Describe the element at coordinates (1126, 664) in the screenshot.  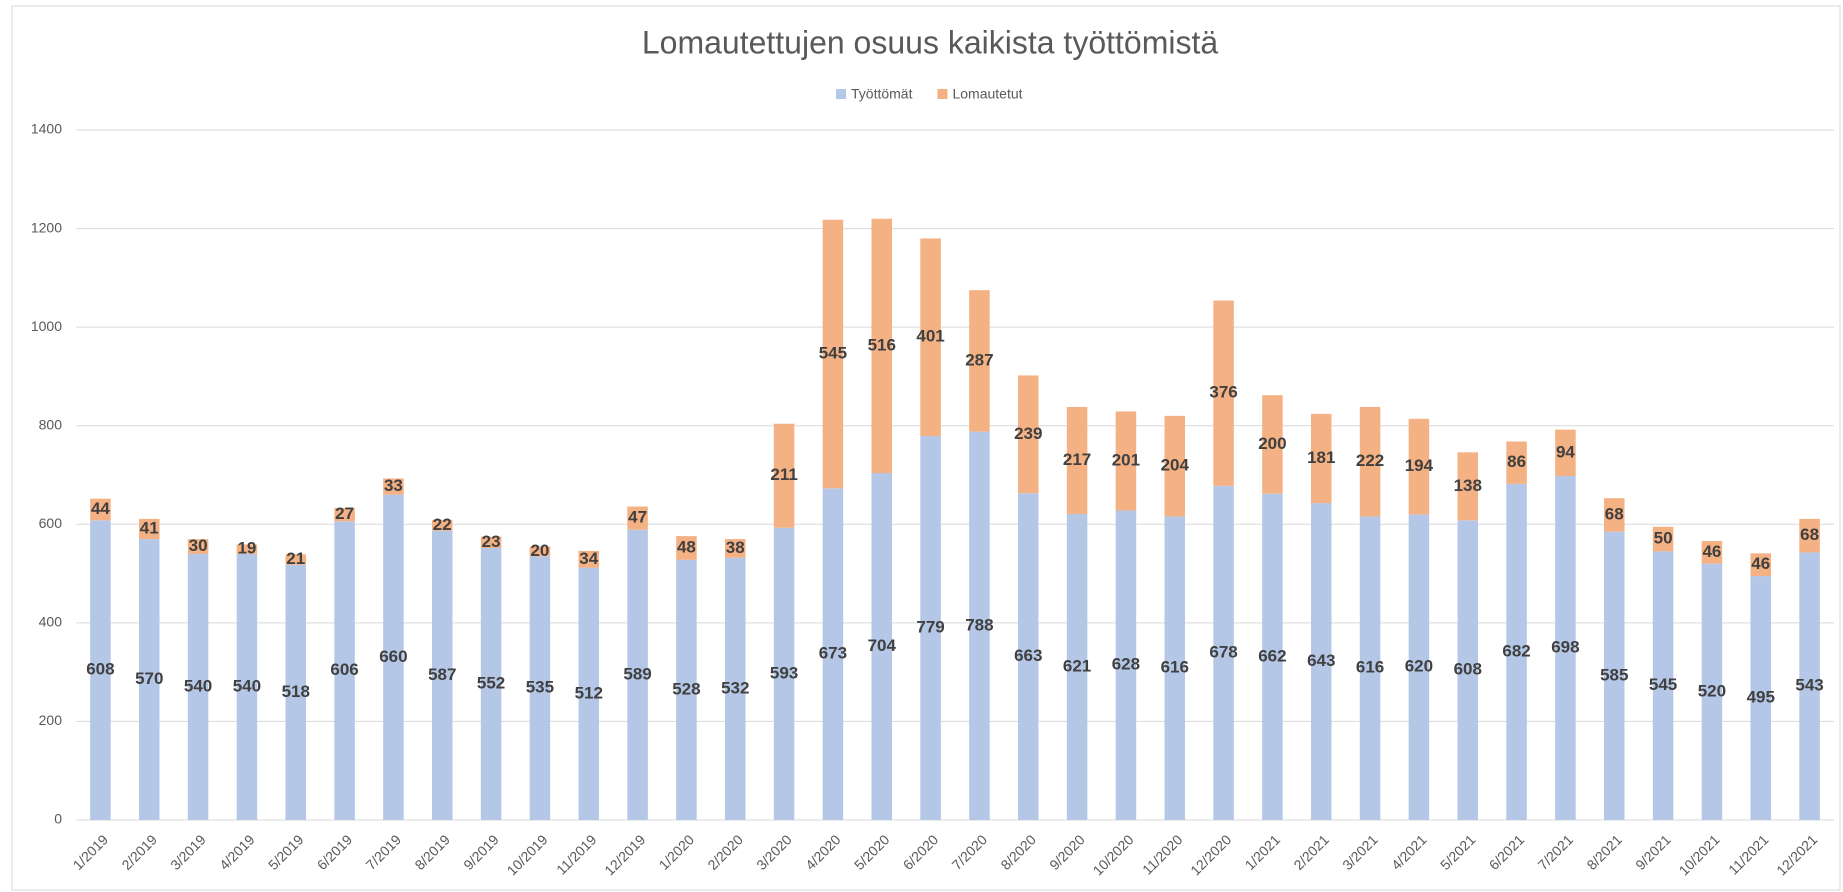
I see `data-label: 628` at that location.